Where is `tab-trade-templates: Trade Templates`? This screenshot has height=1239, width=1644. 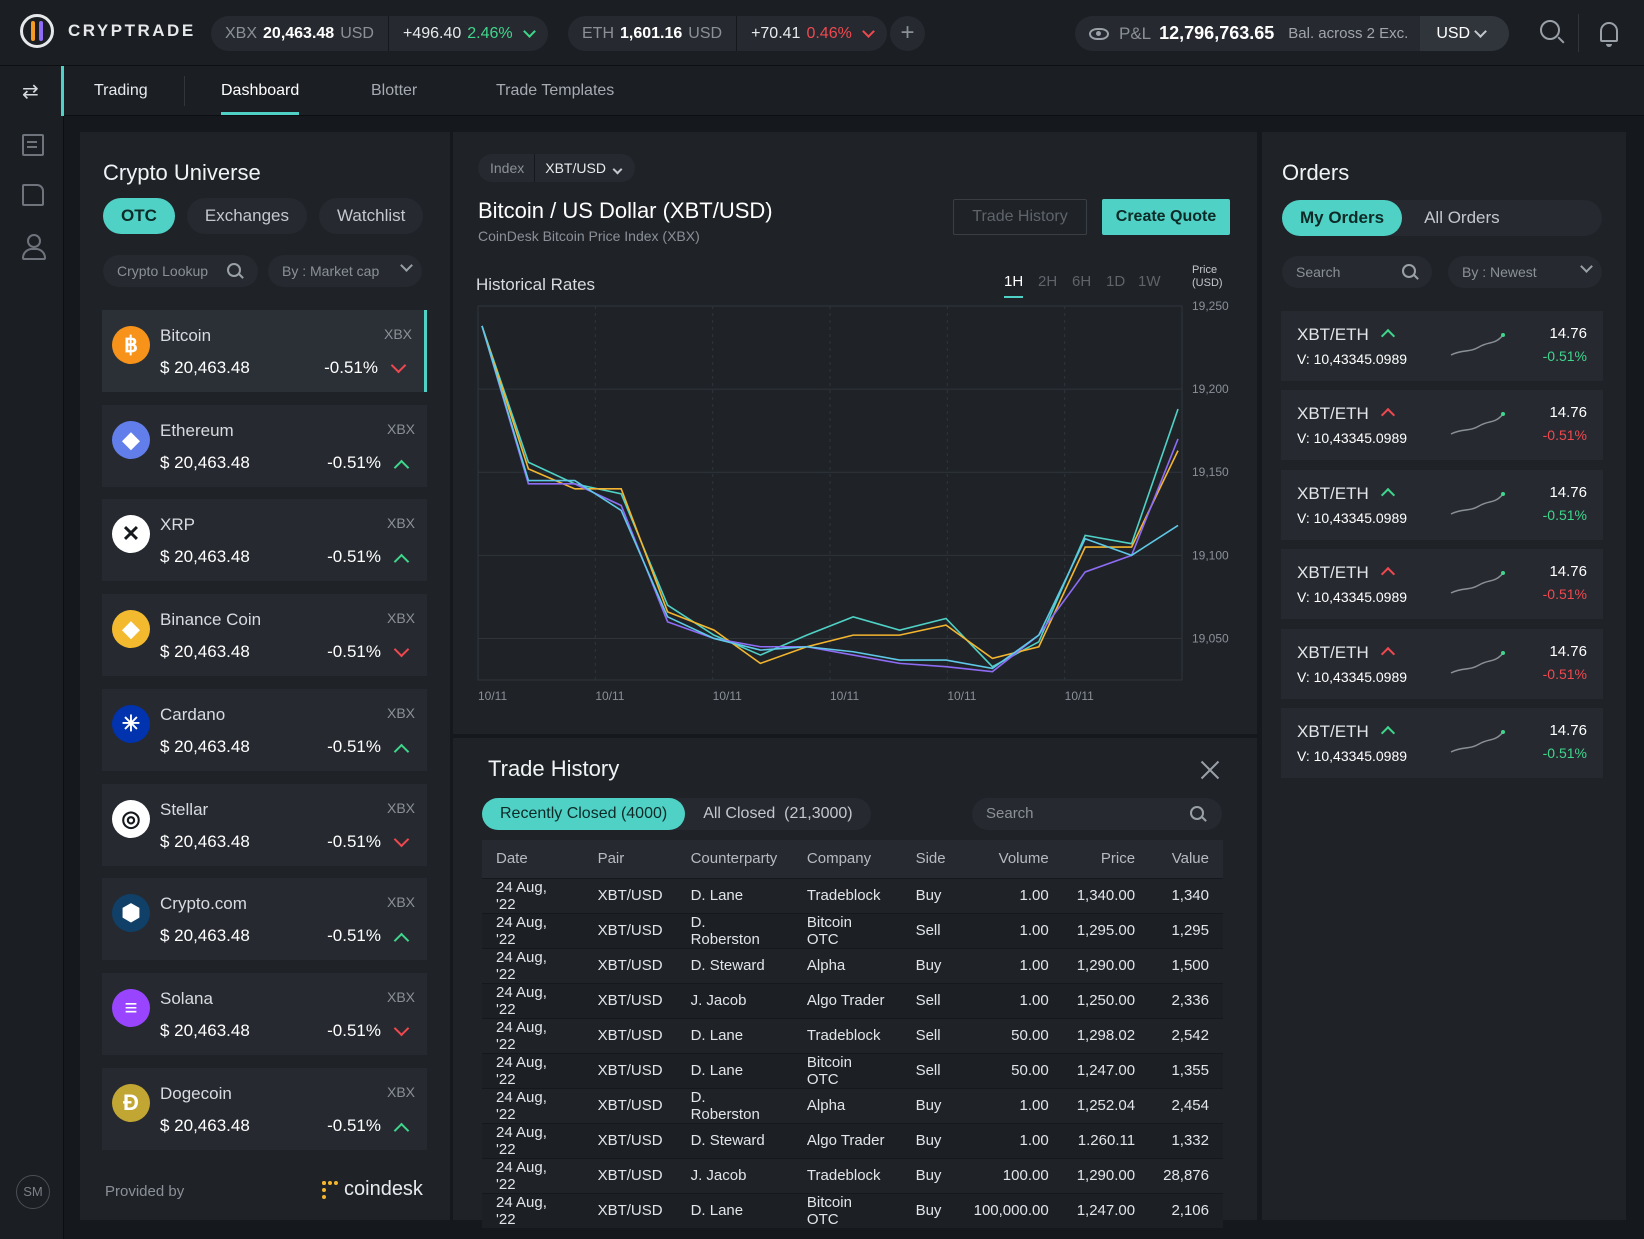
tab-trade-templates: Trade Templates is located at coordinates (555, 90).